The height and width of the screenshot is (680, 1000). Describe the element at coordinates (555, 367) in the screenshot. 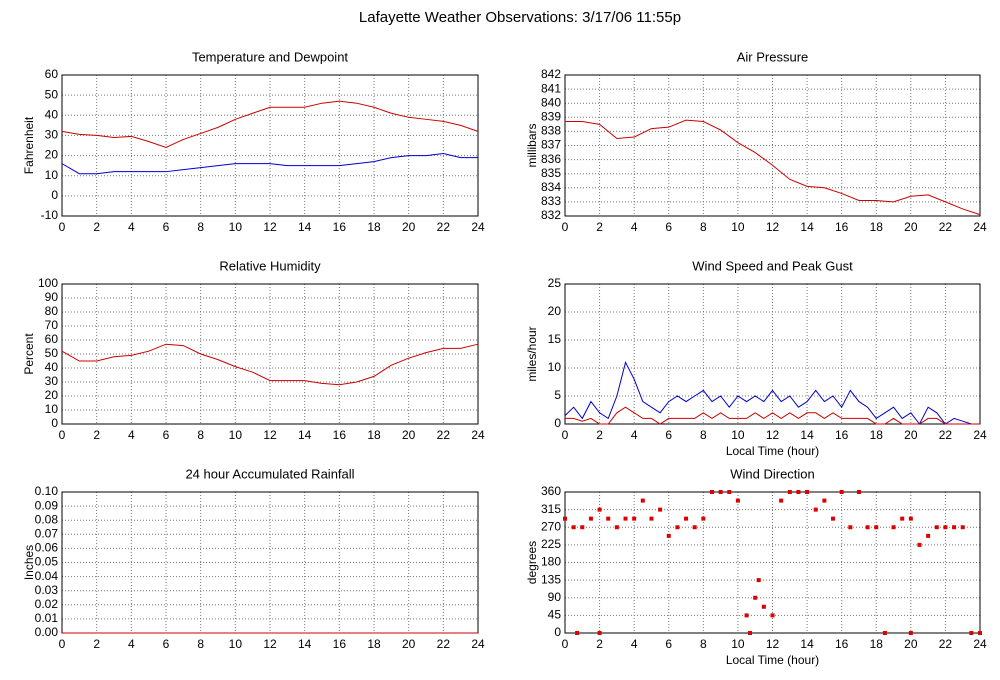

I see `y-tick-label: 10` at that location.